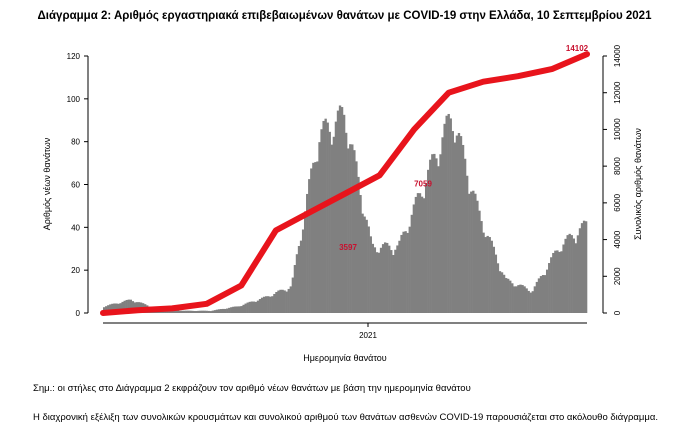  What do you see at coordinates (47, 183) in the screenshot?
I see `y-axis-label: Αριθμός νέων θανάτων` at bounding box center [47, 183].